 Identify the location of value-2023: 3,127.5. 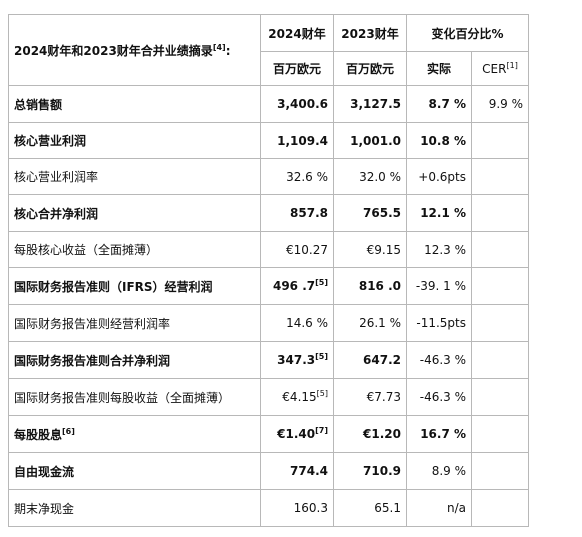
(375, 104).